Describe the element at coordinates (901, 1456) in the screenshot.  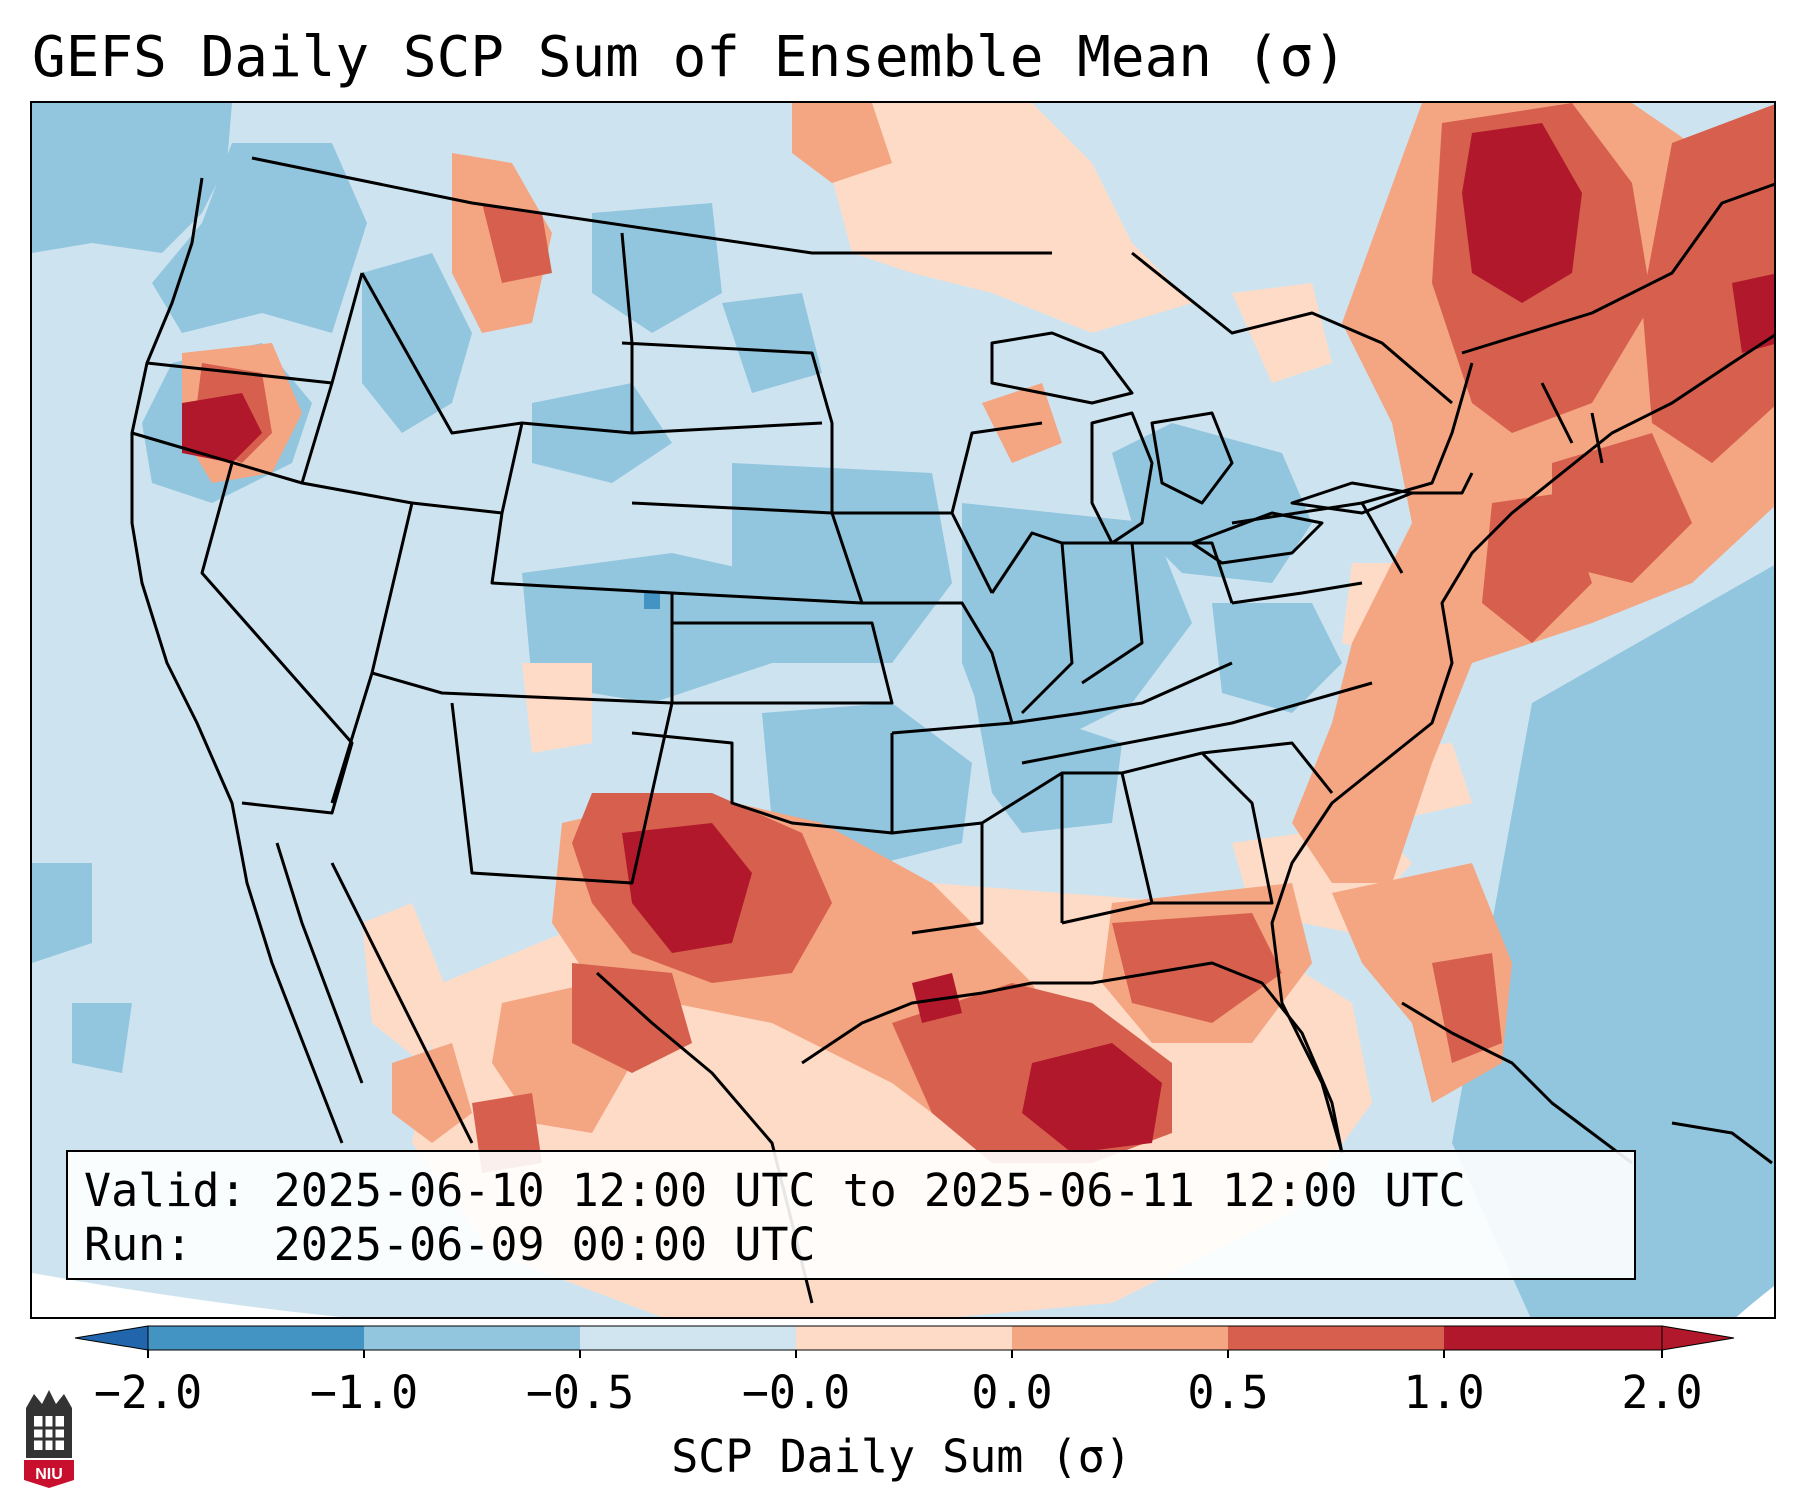
I see `colorbar-label: SCP Daily Sum (σ)` at that location.